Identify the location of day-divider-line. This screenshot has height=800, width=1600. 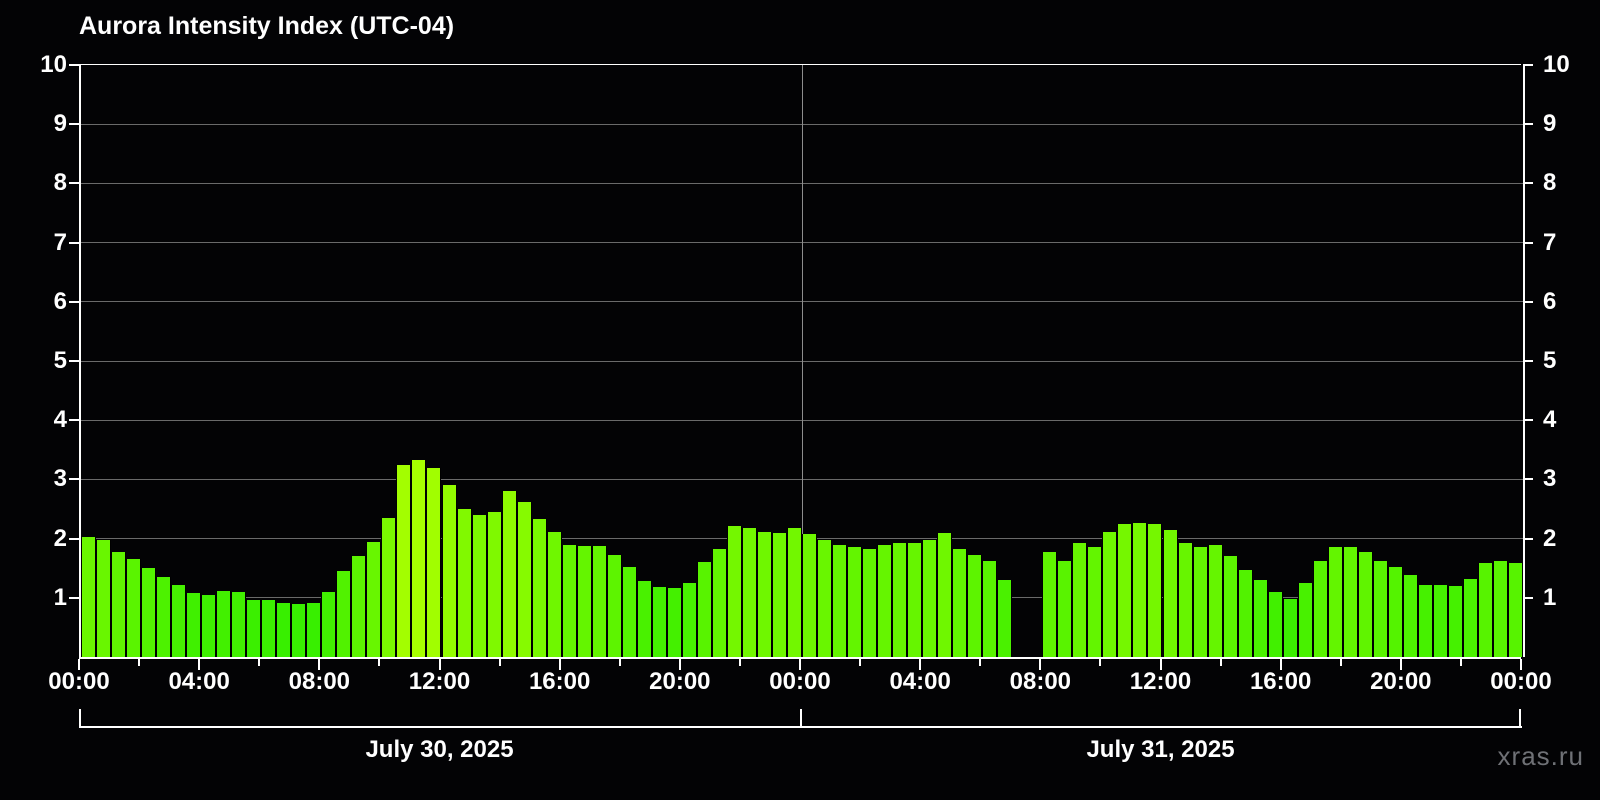
(802, 361).